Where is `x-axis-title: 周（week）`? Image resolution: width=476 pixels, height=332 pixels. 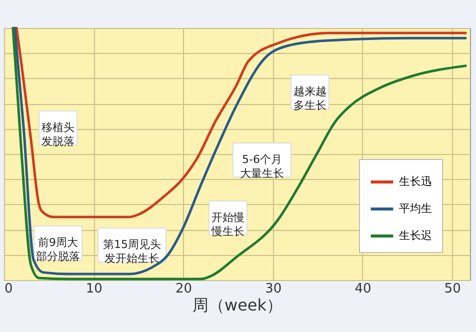 x-axis-title: 周（week） is located at coordinates (237, 305).